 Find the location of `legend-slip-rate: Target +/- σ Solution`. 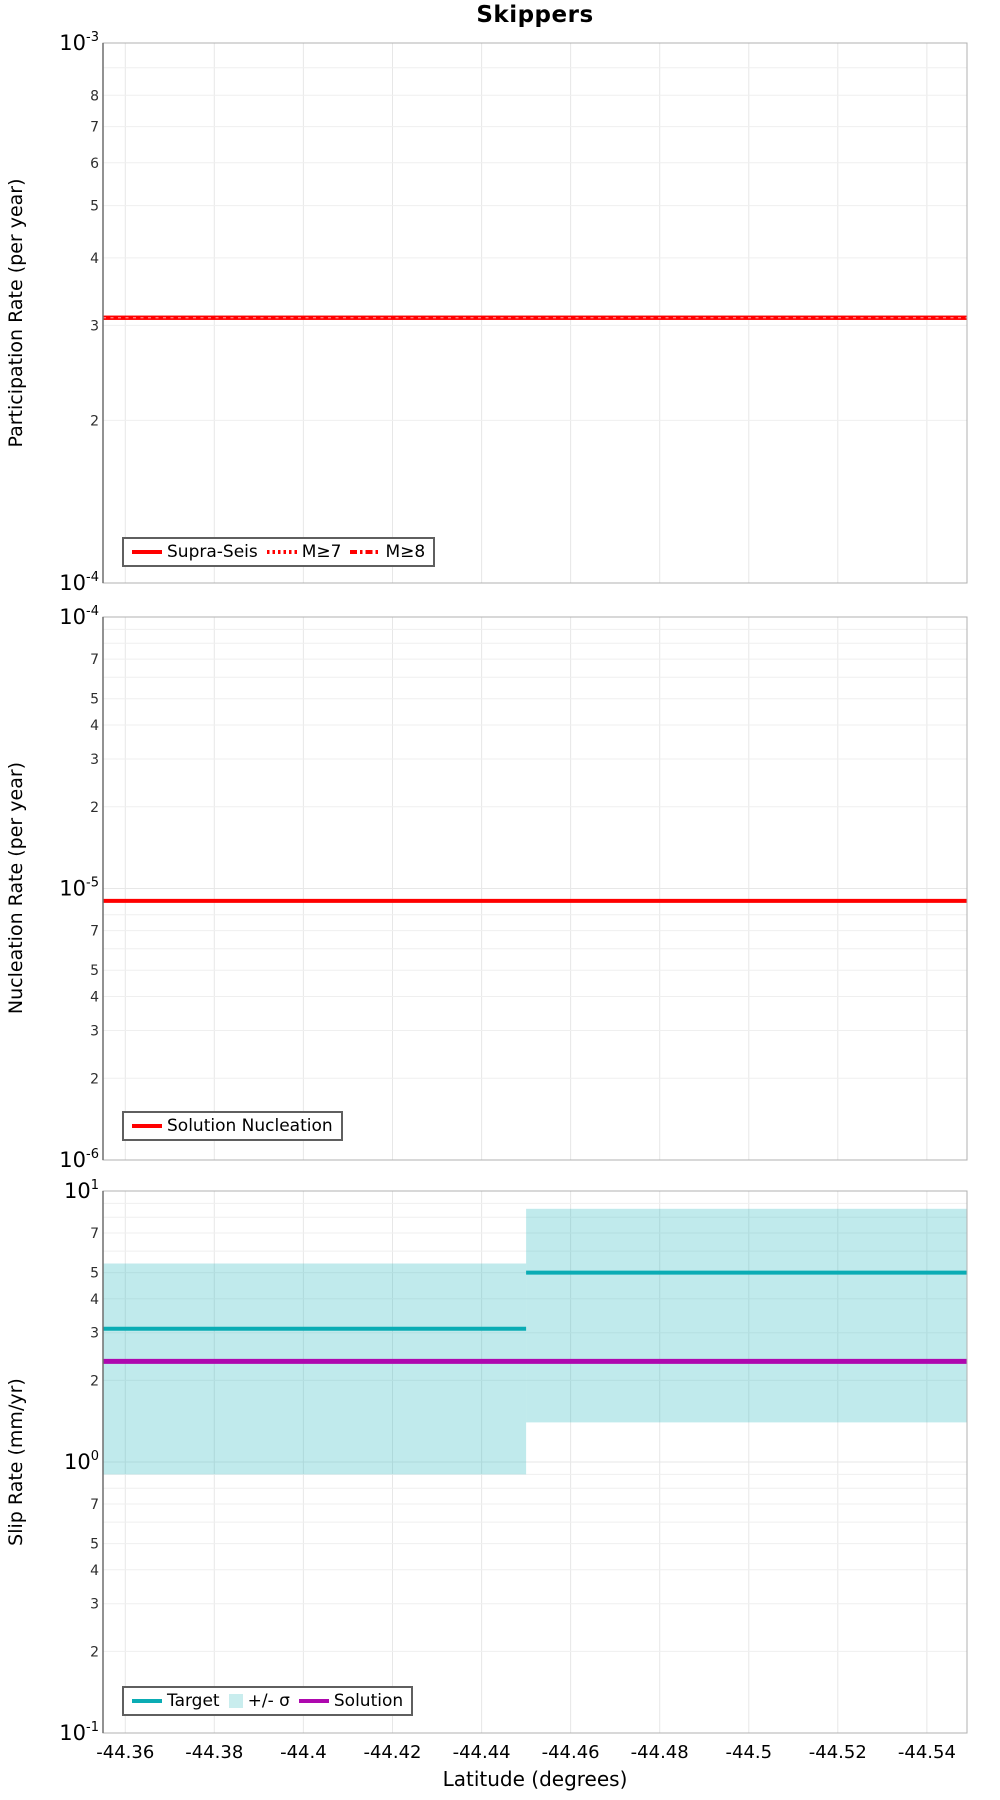

legend-slip-rate: Target +/- σ Solution is located at coordinates (268, 1701).